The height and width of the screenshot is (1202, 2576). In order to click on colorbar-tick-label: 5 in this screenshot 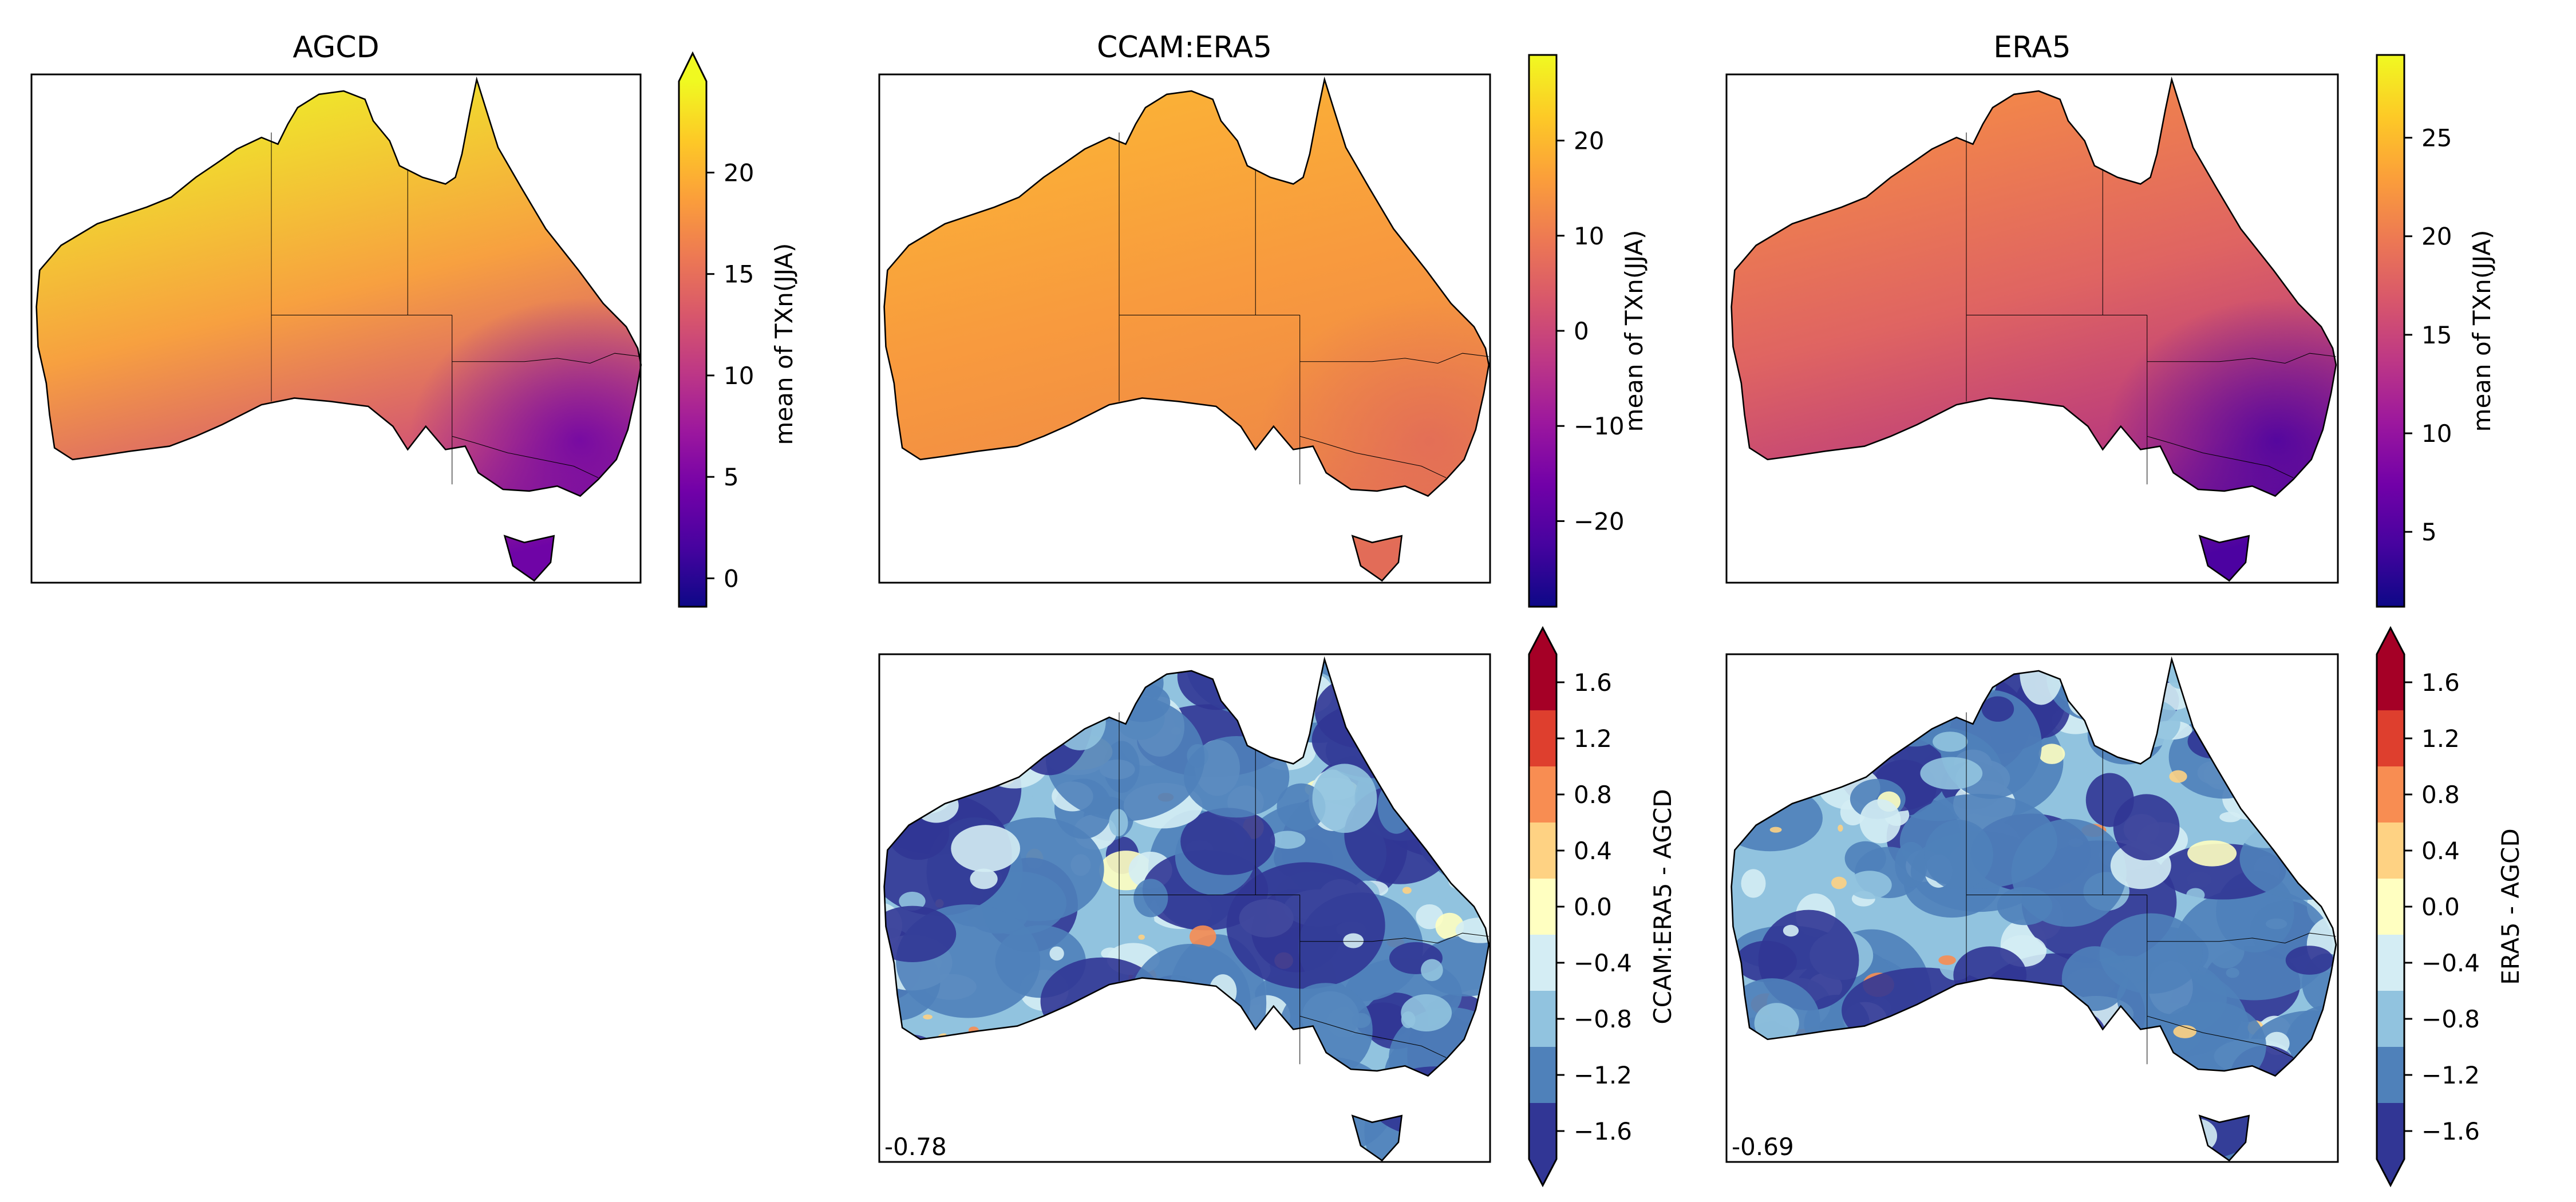, I will do `click(2429, 532)`.